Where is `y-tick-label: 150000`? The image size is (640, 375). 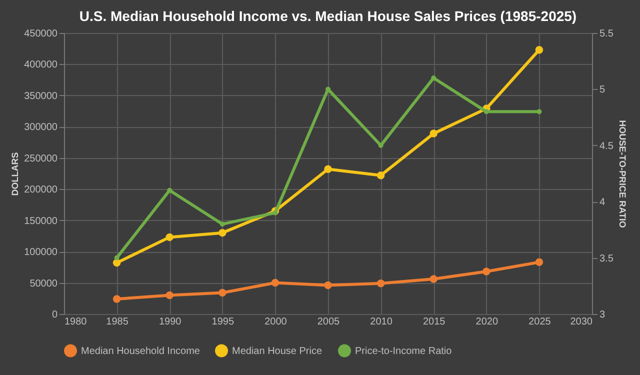
y-tick-label: 150000 is located at coordinates (41, 221).